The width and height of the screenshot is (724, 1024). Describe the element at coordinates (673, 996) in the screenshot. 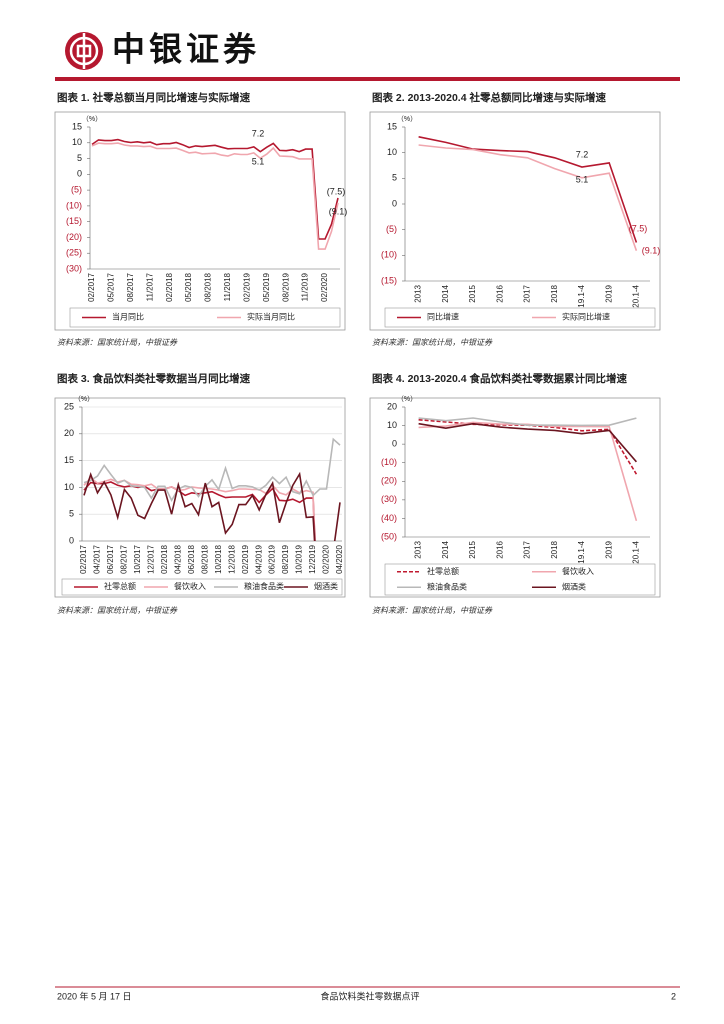

I see `footer-page: 2` at that location.